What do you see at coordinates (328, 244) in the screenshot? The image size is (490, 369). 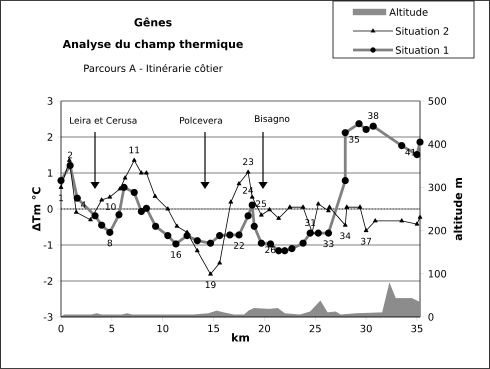 I see `annotation: 33` at bounding box center [328, 244].